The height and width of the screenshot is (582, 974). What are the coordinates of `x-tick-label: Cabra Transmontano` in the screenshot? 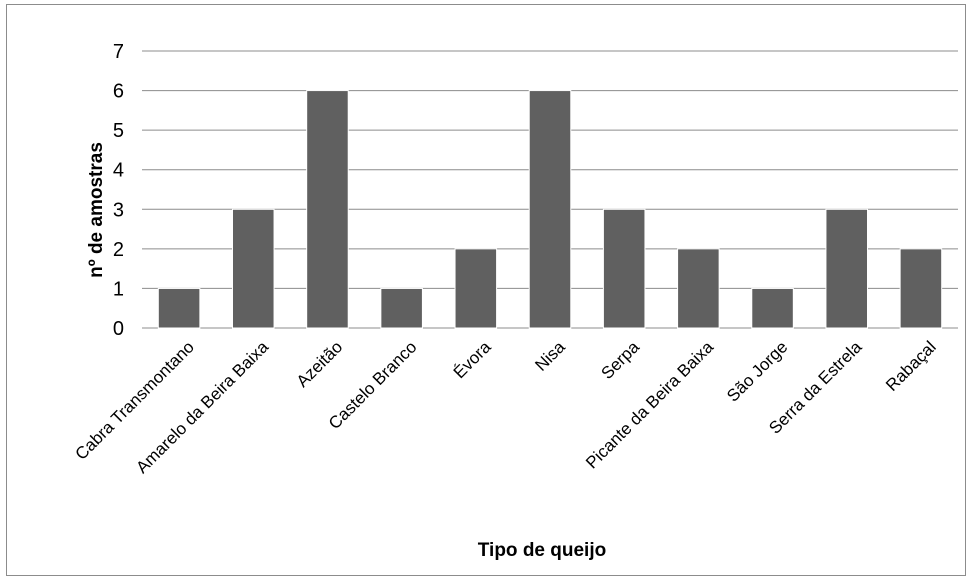 It's located at (135, 400).